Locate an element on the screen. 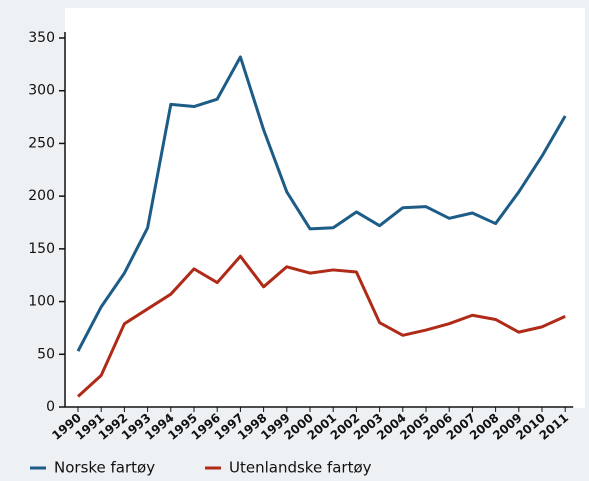 Image resolution: width=589 pixels, height=481 pixels. y-tick-label: 300 is located at coordinates (41, 91).